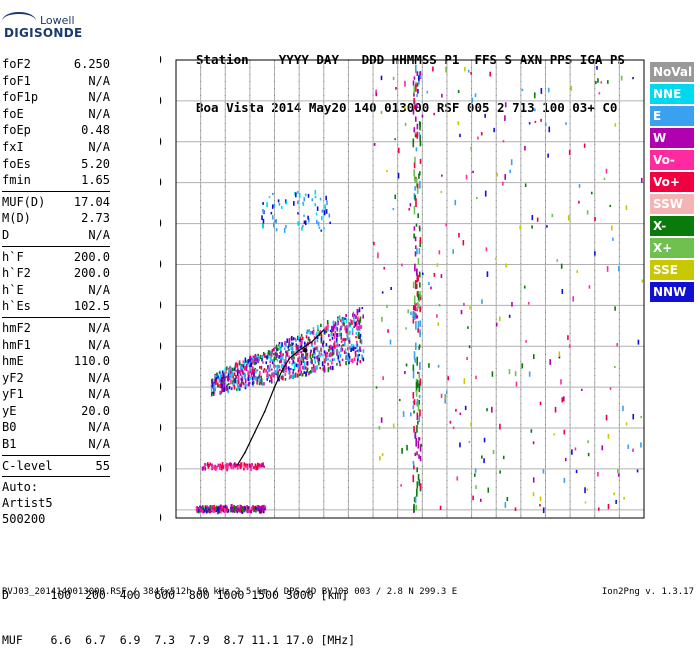  What do you see at coordinates (43, 33) in the screenshot?
I see `logo-digisonde-text: DIGISONDE` at bounding box center [43, 33].